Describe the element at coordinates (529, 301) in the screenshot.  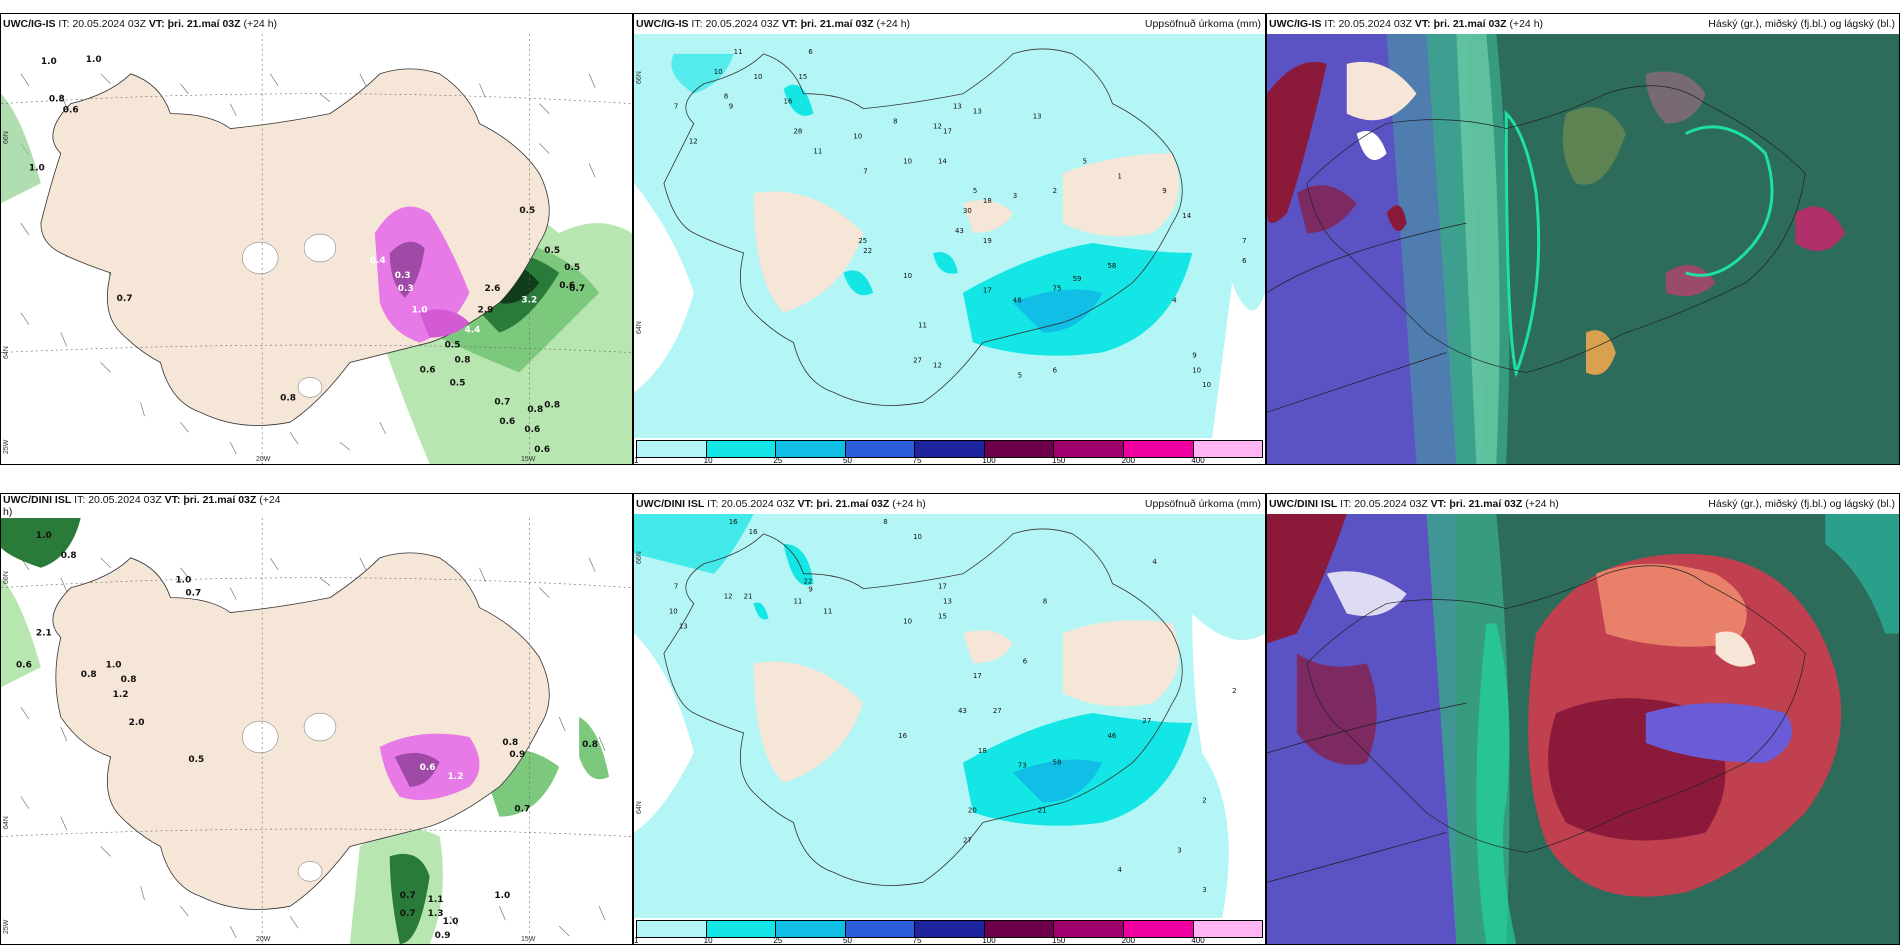
I see `value-label: 3.2` at that location.